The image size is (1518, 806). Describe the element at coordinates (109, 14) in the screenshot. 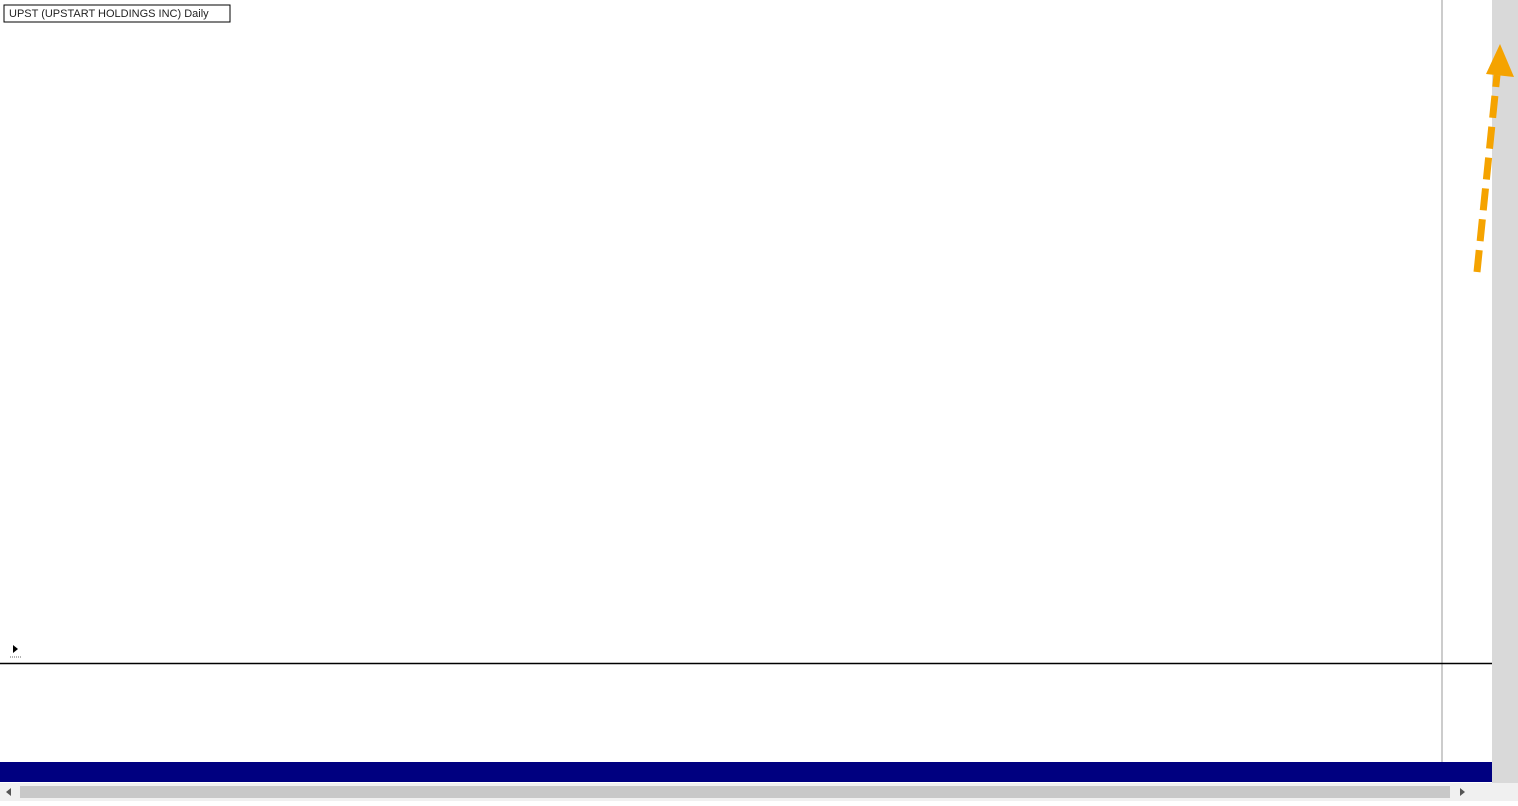

I see `chart-title: UPST (UPSTART HOLDINGS INC) Daily` at that location.